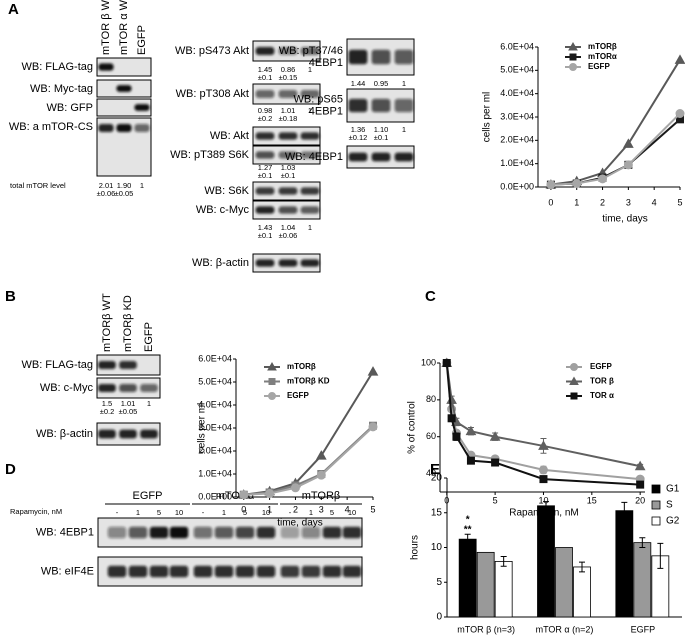 This screenshot has width=685, height=640. What do you see at coordinates (601, 366) in the screenshot?
I see `legend-label: EGFP` at bounding box center [601, 366].